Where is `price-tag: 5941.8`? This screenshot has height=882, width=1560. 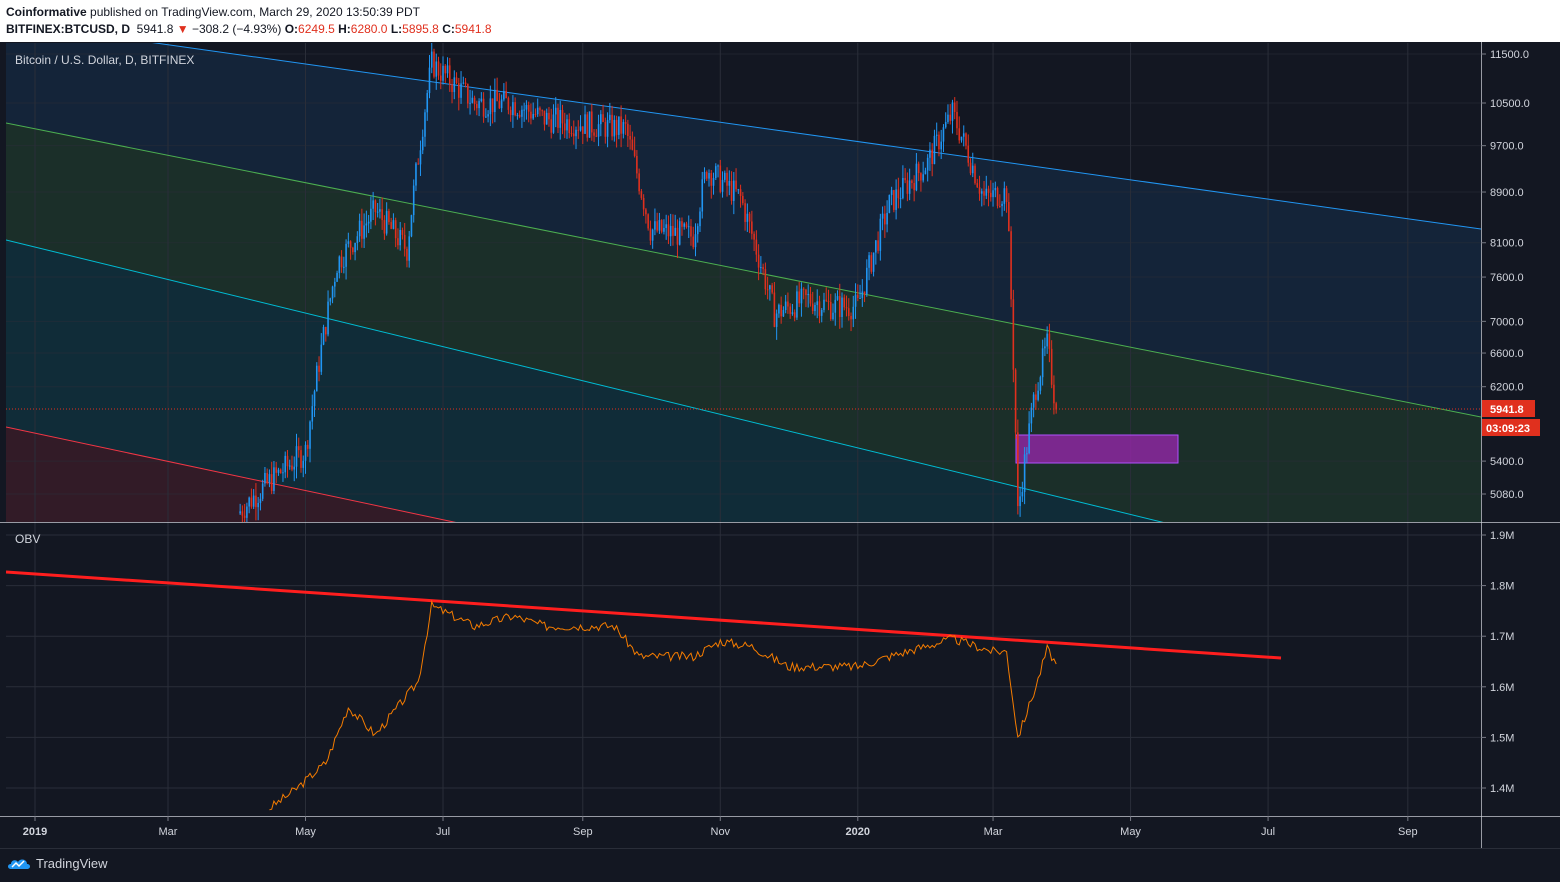 price-tag: 5941.8 is located at coordinates (1507, 410).